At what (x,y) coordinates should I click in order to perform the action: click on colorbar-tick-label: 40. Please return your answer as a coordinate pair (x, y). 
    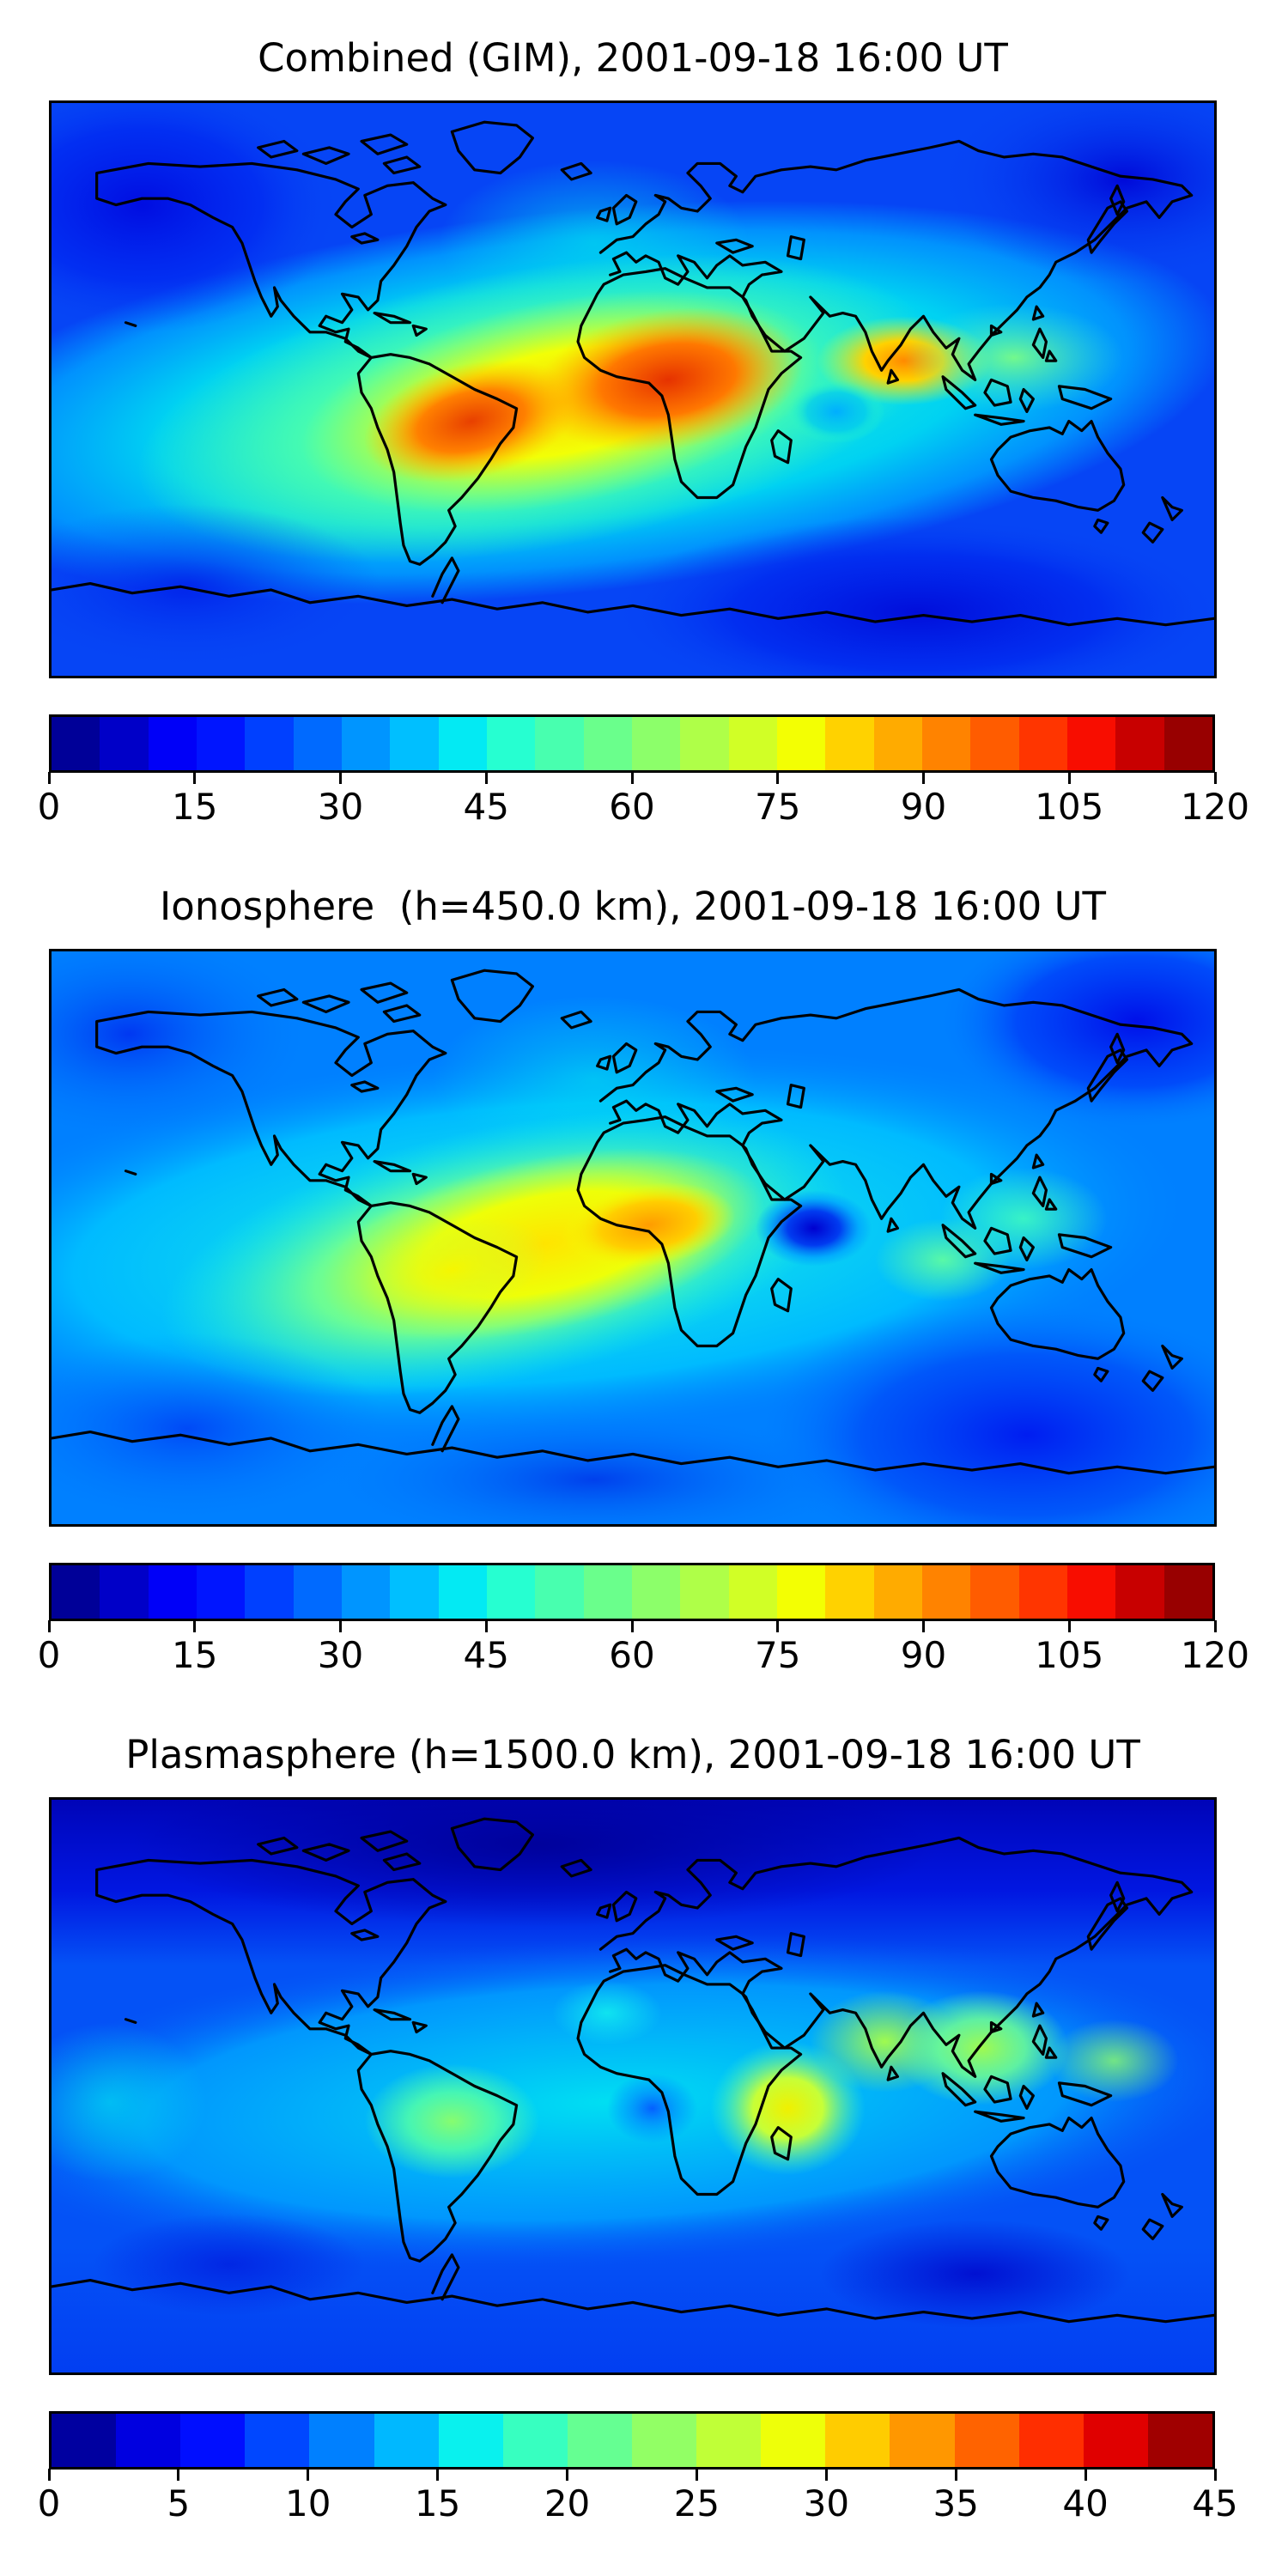
    Looking at the image, I should click on (1085, 2503).